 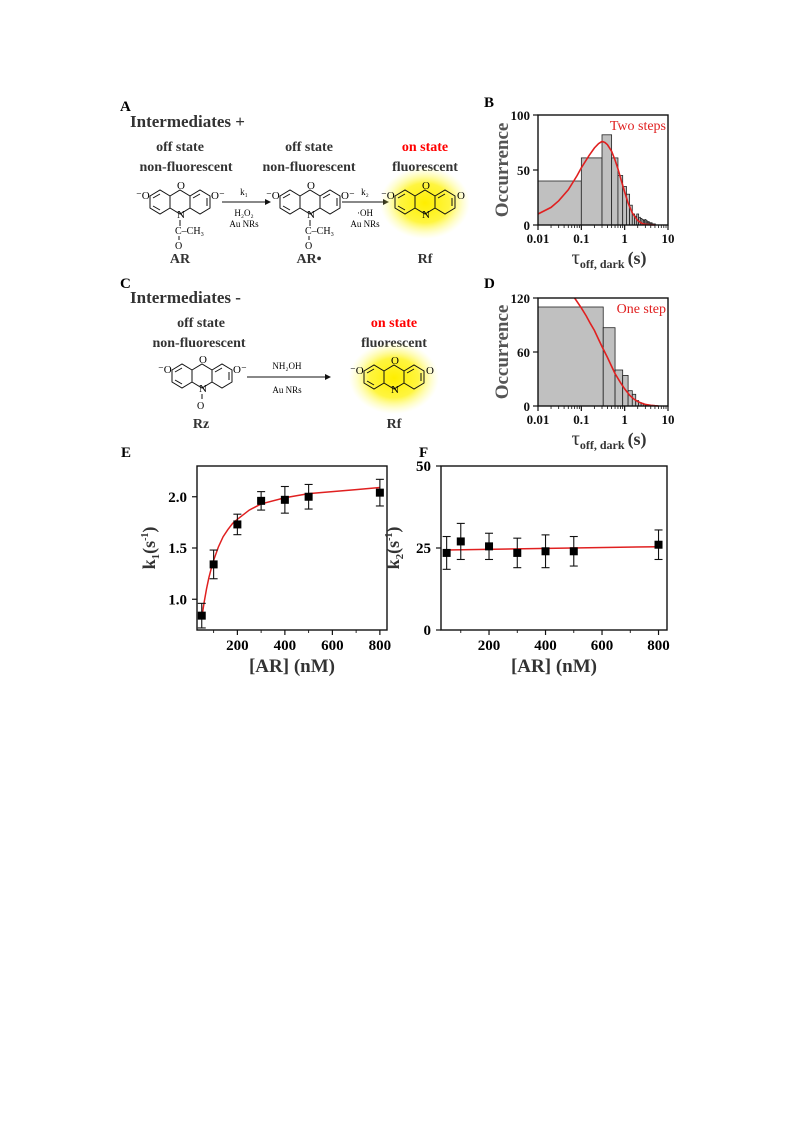 I want to click on b-ytick-1: 50, so click(x=523, y=170).